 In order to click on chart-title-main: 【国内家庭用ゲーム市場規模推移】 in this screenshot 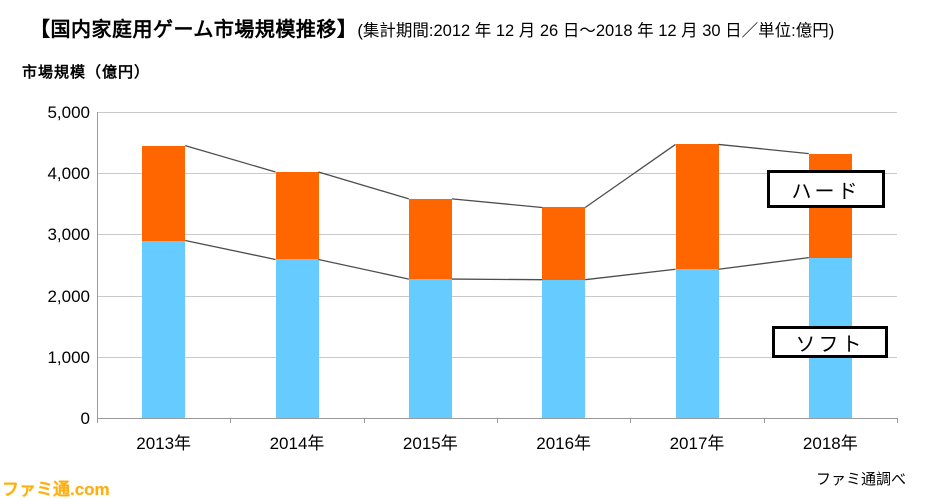, I will do `click(194, 30)`.